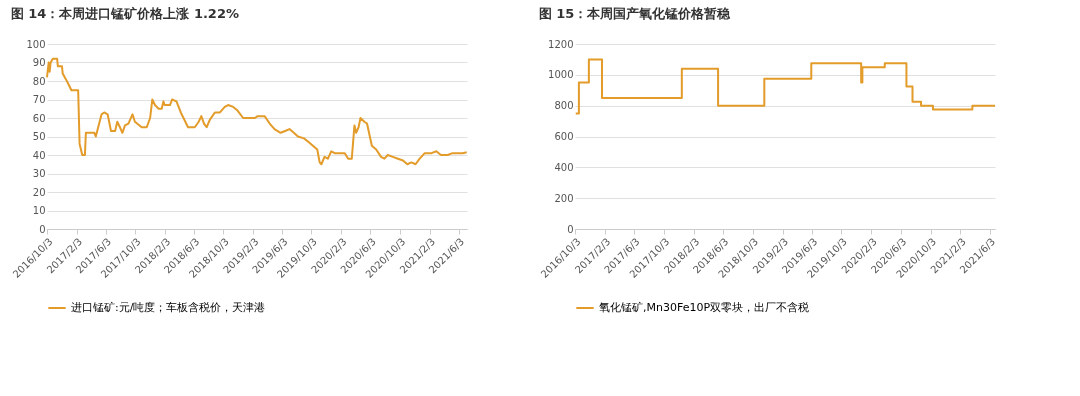 The image size is (1080, 396). Describe the element at coordinates (36, 44) in the screenshot. I see `y-tick-label: 100` at that location.